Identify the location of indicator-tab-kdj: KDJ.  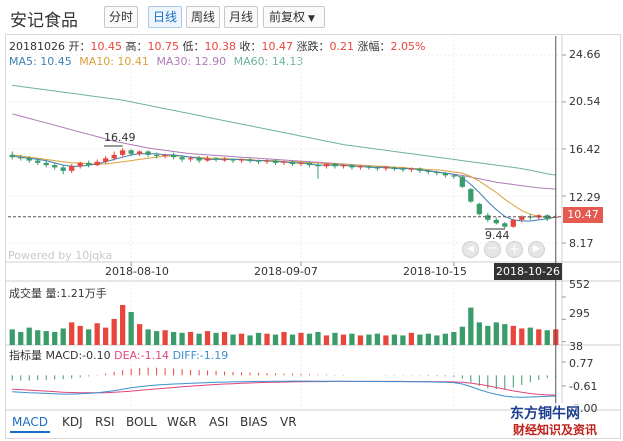
(72, 422).